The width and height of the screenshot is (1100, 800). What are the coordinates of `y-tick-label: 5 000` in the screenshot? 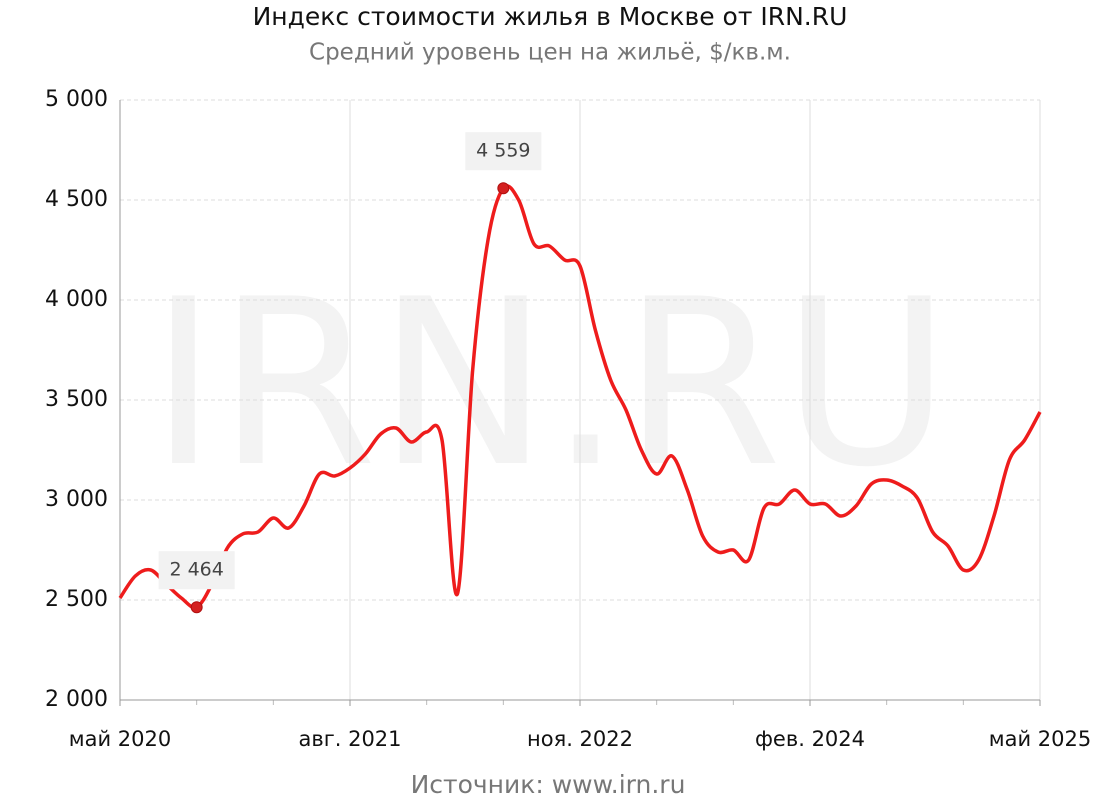 It's located at (76, 99).